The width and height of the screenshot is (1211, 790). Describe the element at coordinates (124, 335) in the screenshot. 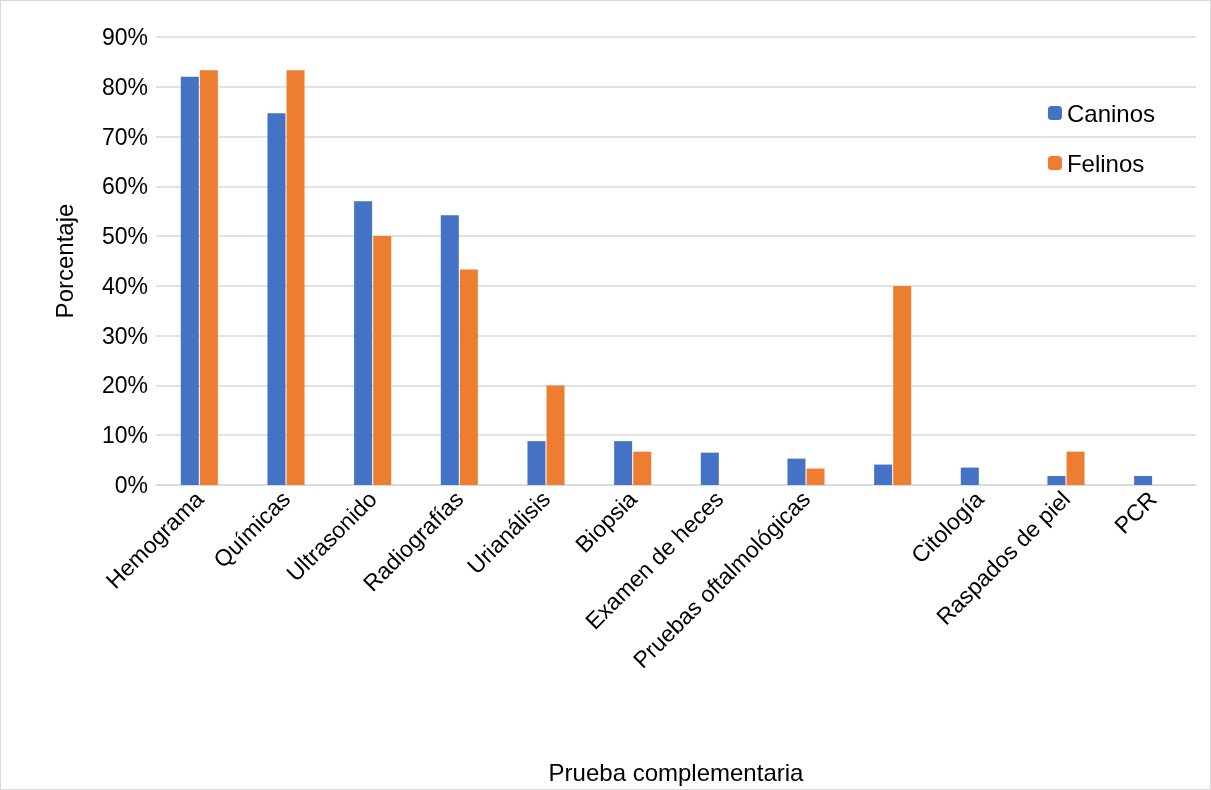

I see `y-tick-label: 30%` at that location.